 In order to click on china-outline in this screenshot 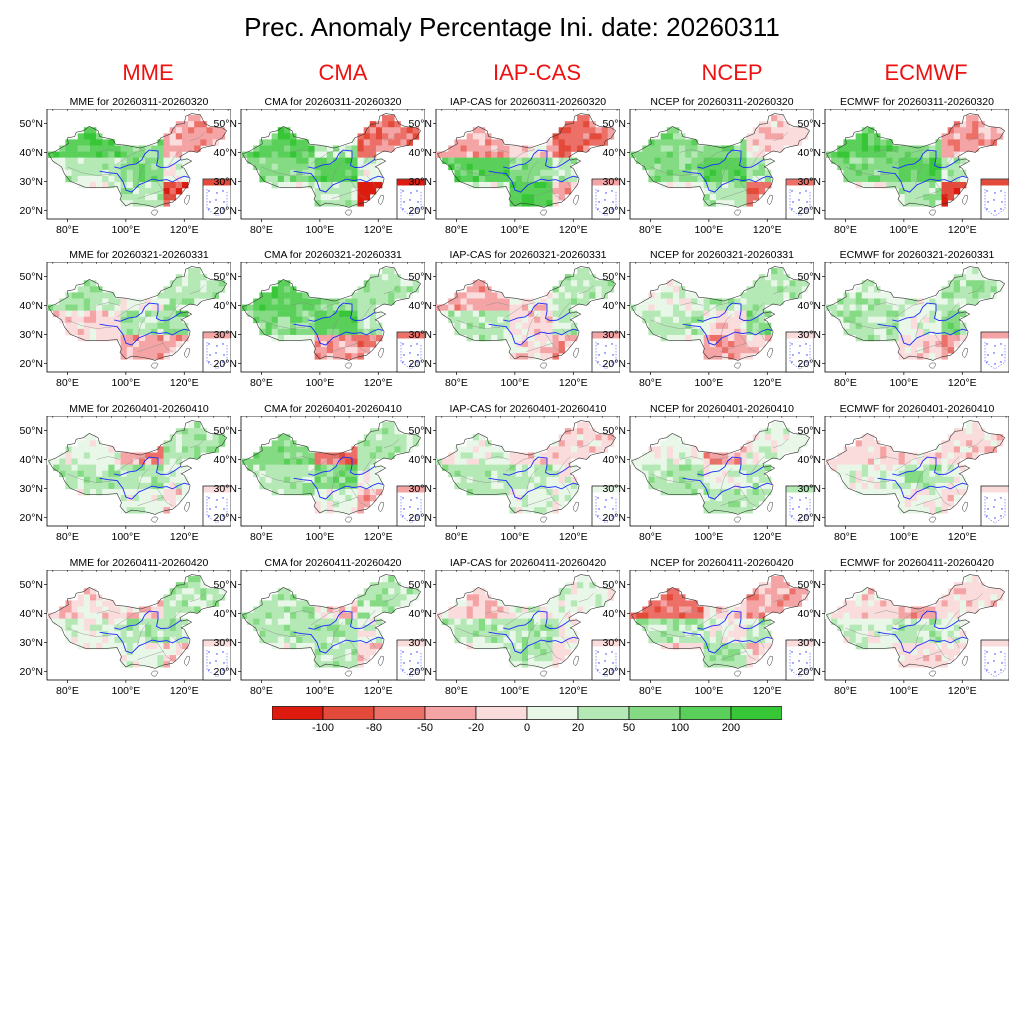, I will do `click(721, 467)`.